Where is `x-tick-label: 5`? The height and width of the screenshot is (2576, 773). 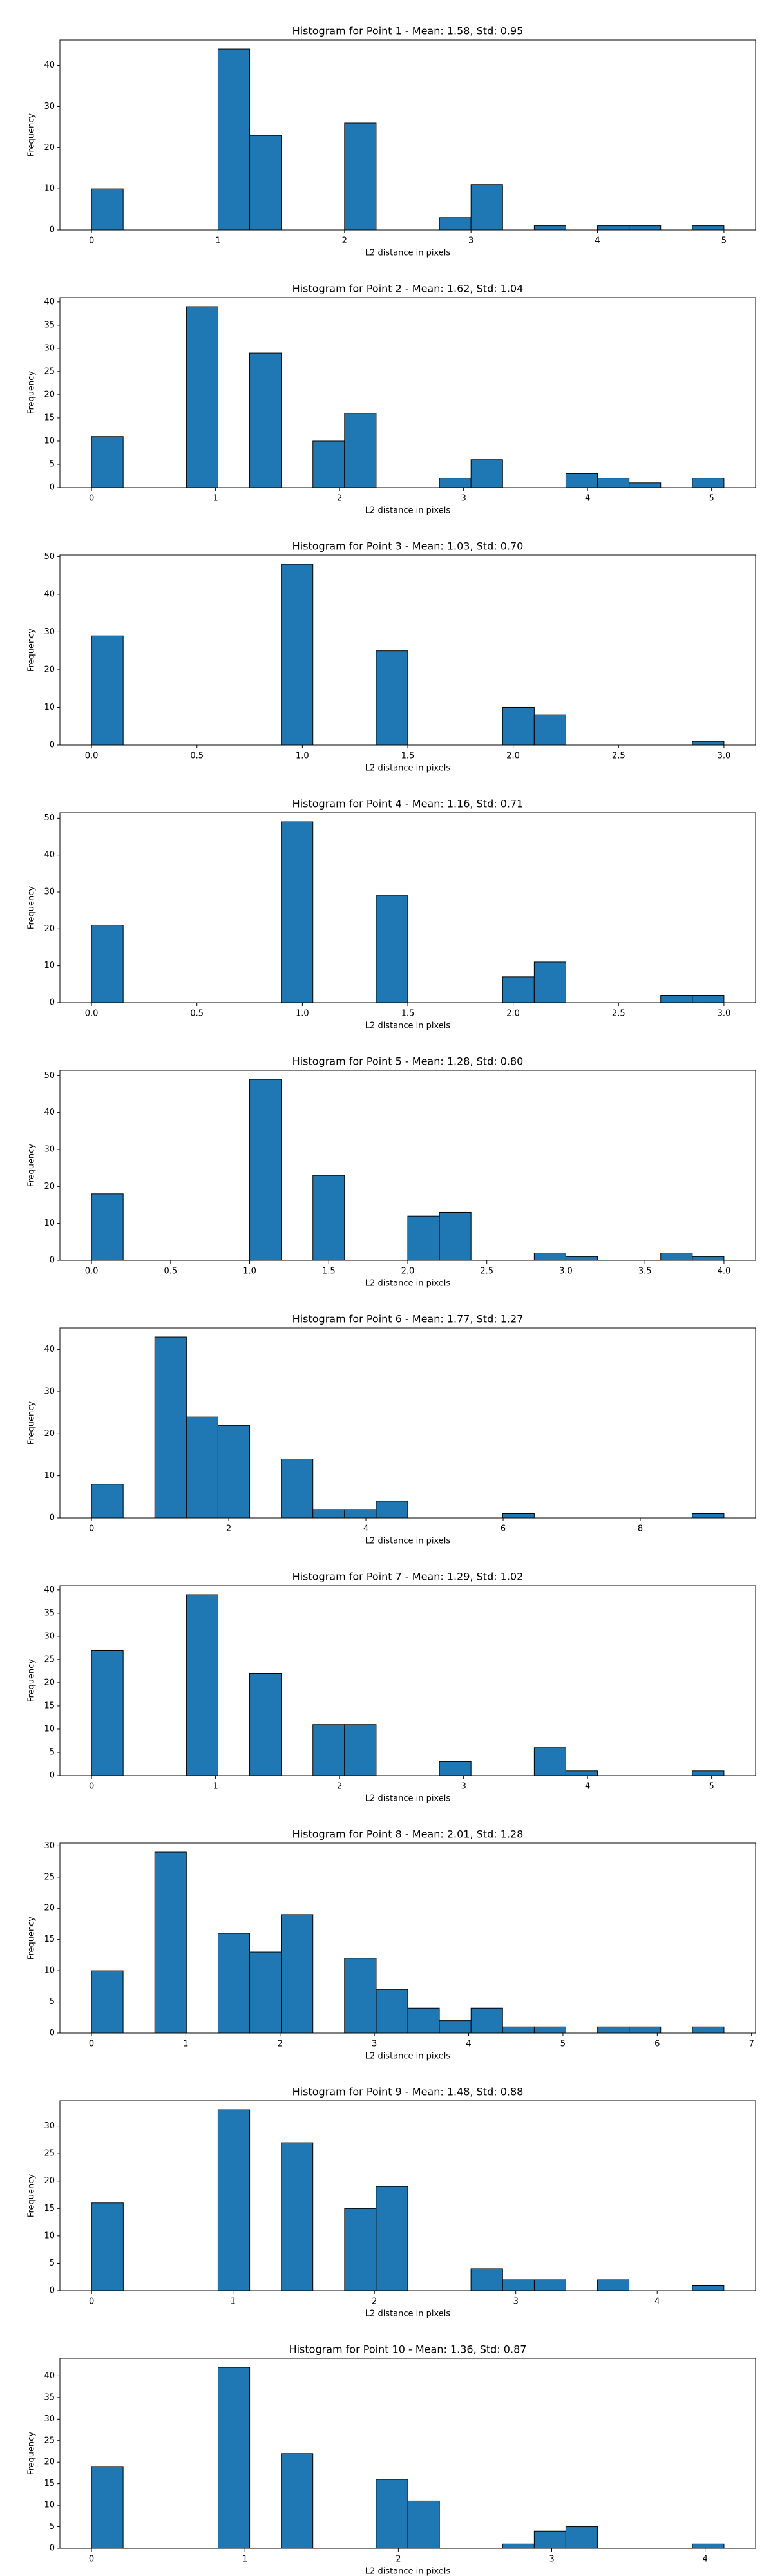
x-tick-label: 5 is located at coordinates (563, 2045).